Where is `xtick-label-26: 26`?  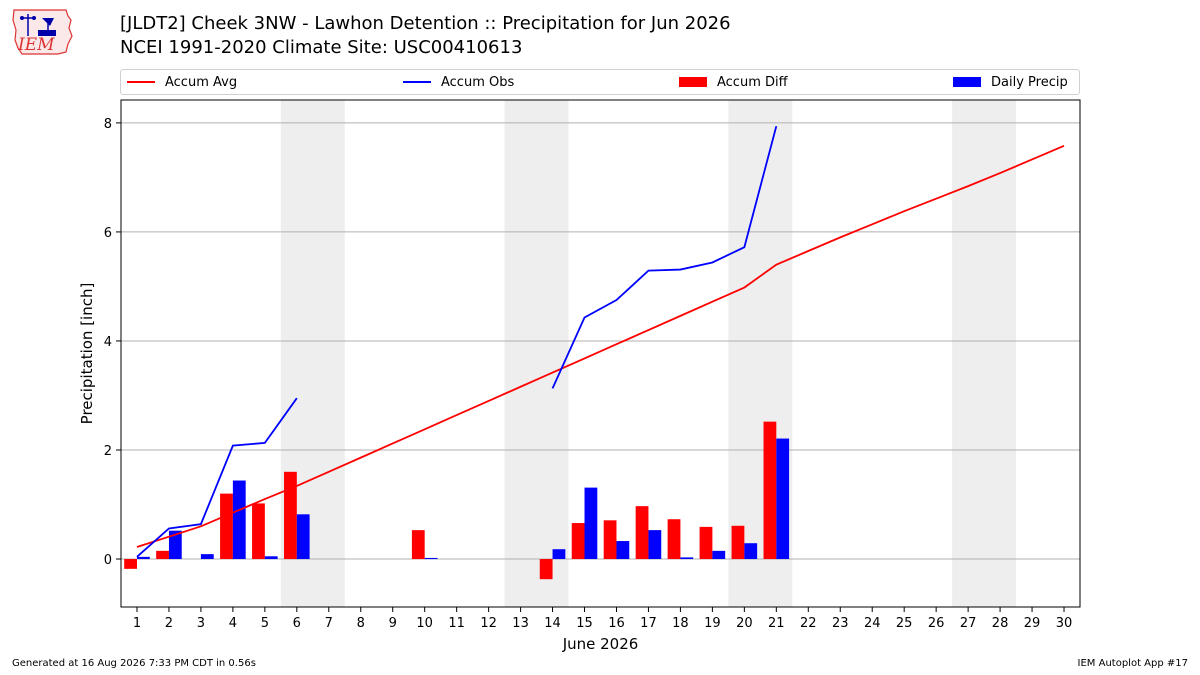
xtick-label-26: 26 is located at coordinates (936, 623).